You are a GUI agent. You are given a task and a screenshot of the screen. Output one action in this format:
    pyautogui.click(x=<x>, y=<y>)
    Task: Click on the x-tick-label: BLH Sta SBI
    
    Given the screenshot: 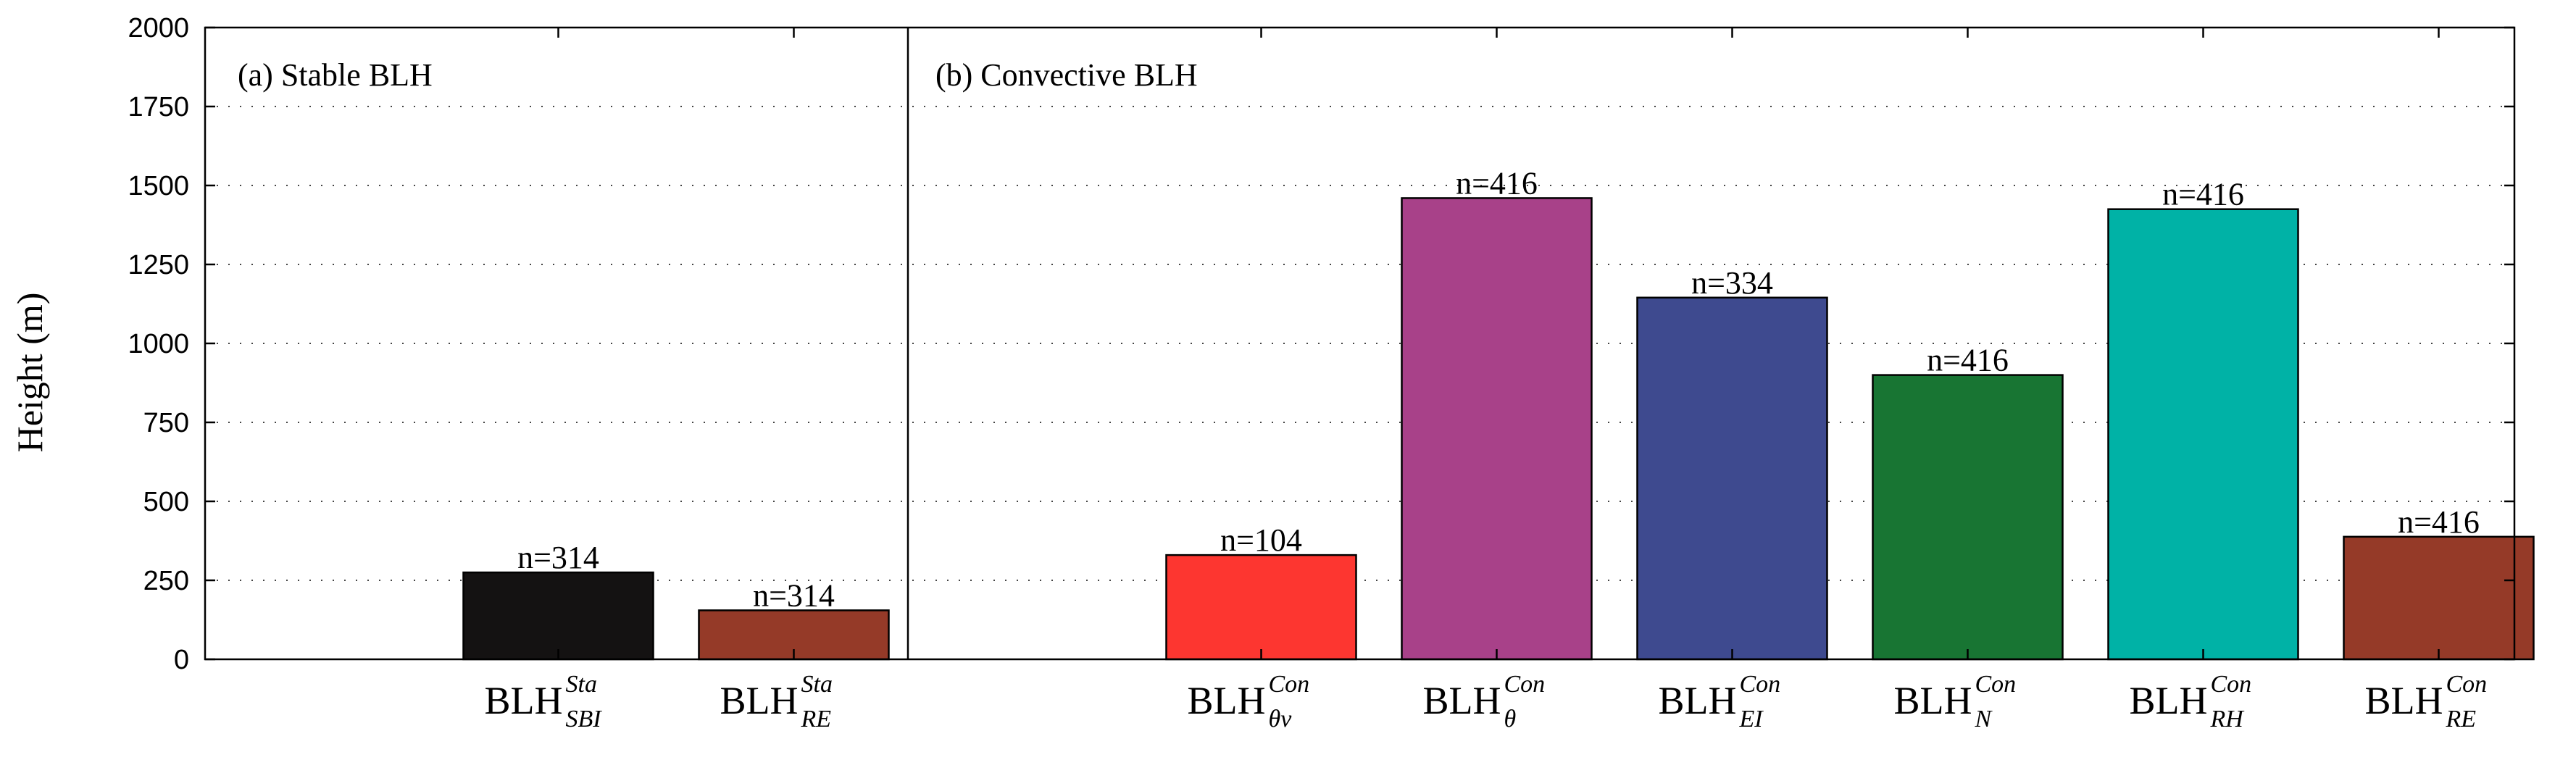 What is the action you would take?
    pyautogui.click(x=544, y=702)
    